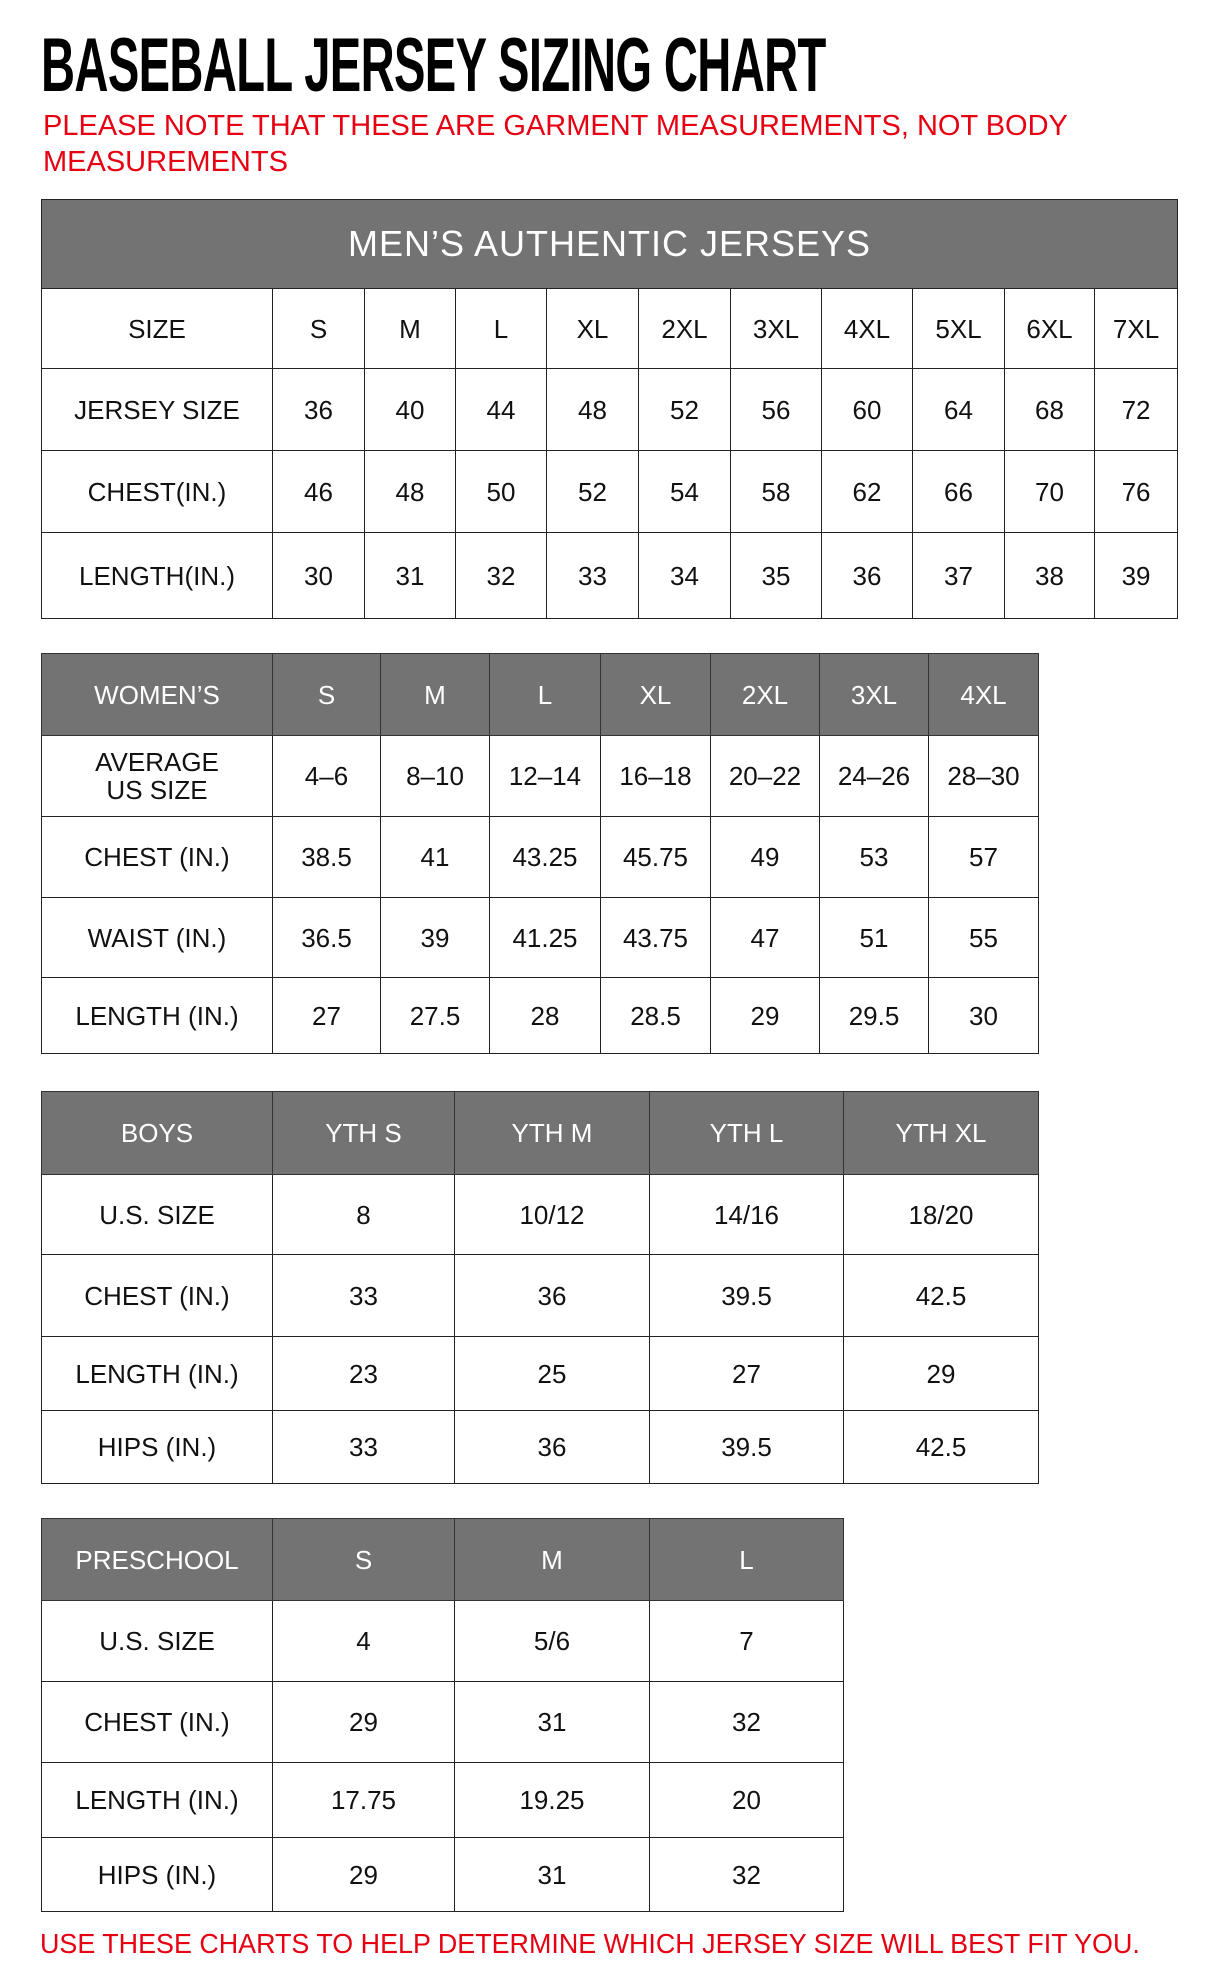 Image resolution: width=1220 pixels, height=1974 pixels. Describe the element at coordinates (540, 1015) in the screenshot. I see `table-row: LENGTH (IN.) 27 27.5 28 28.5 29 29.5 30` at that location.